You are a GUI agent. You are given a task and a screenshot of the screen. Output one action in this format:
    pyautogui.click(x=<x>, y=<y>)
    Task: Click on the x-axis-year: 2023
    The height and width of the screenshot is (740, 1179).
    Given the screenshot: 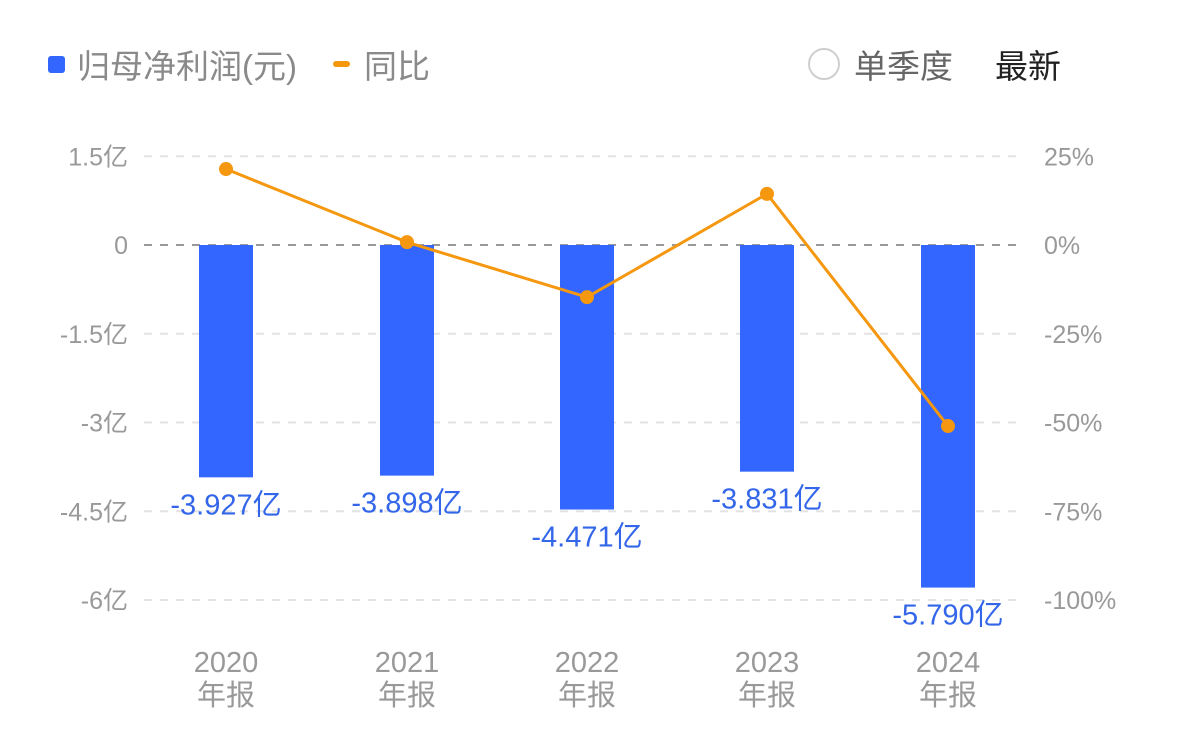 What is the action you would take?
    pyautogui.click(x=767, y=663)
    